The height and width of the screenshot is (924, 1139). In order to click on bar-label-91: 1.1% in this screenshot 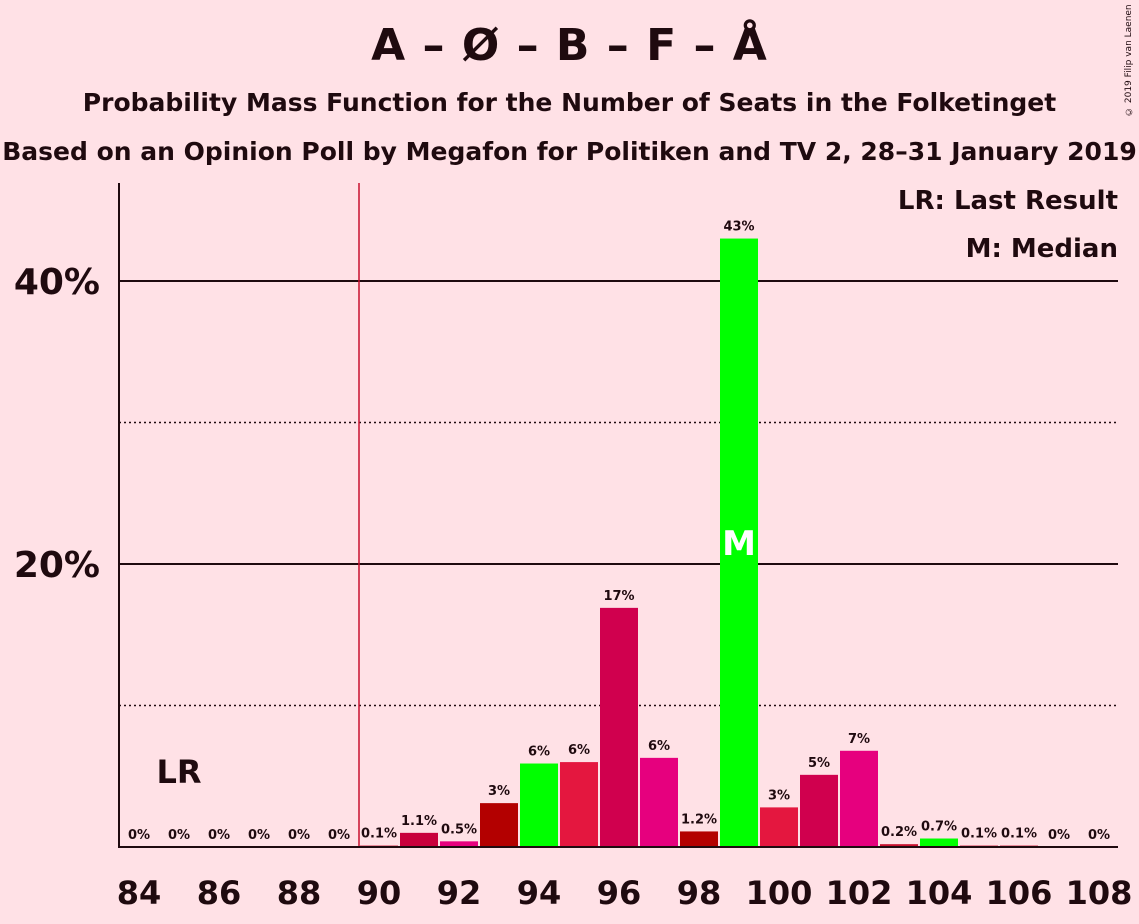, I will do `click(419, 821)`.